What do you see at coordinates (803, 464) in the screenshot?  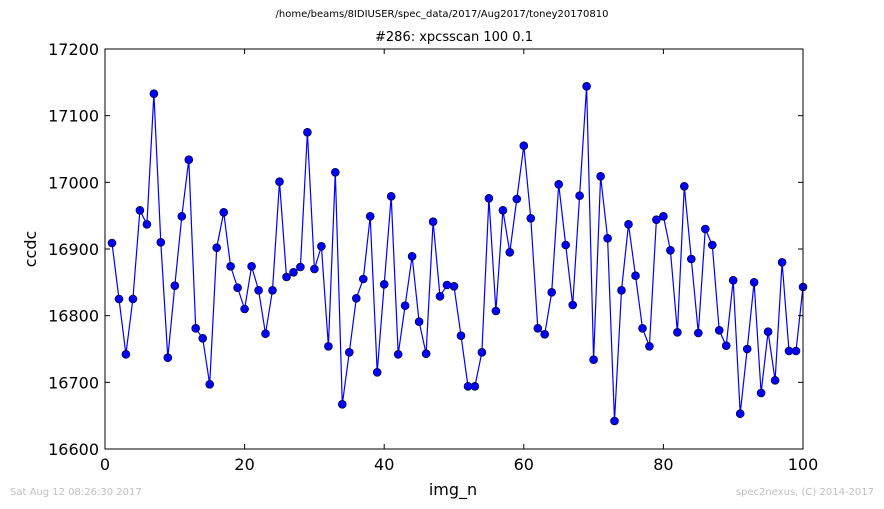 I see `x-tick-label: 100` at bounding box center [803, 464].